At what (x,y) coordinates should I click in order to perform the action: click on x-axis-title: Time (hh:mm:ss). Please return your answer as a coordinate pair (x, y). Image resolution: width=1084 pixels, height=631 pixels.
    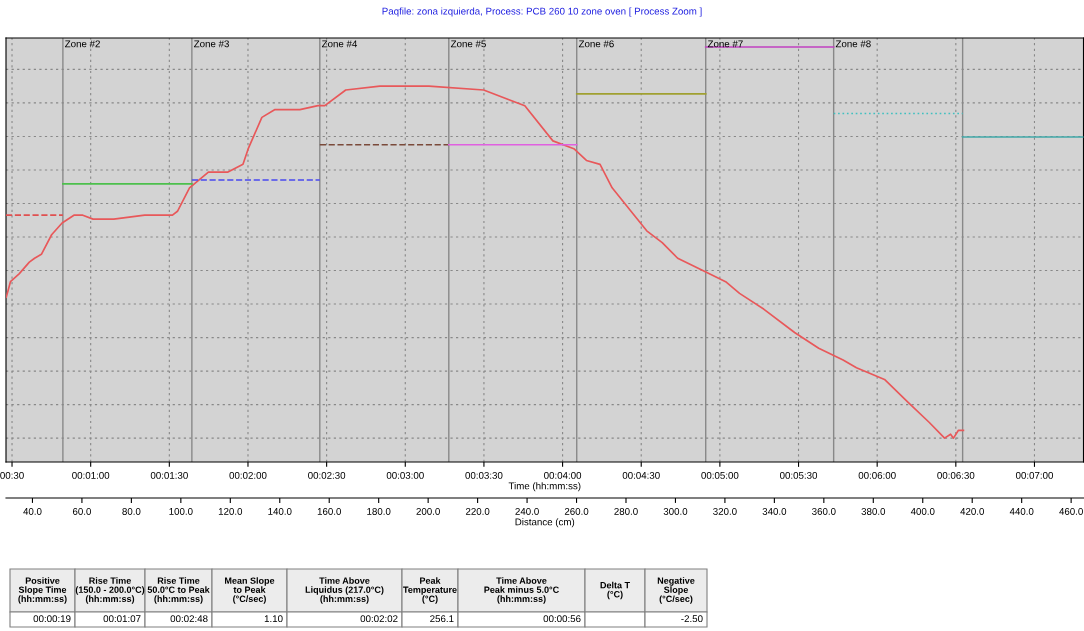
    Looking at the image, I should click on (544, 487).